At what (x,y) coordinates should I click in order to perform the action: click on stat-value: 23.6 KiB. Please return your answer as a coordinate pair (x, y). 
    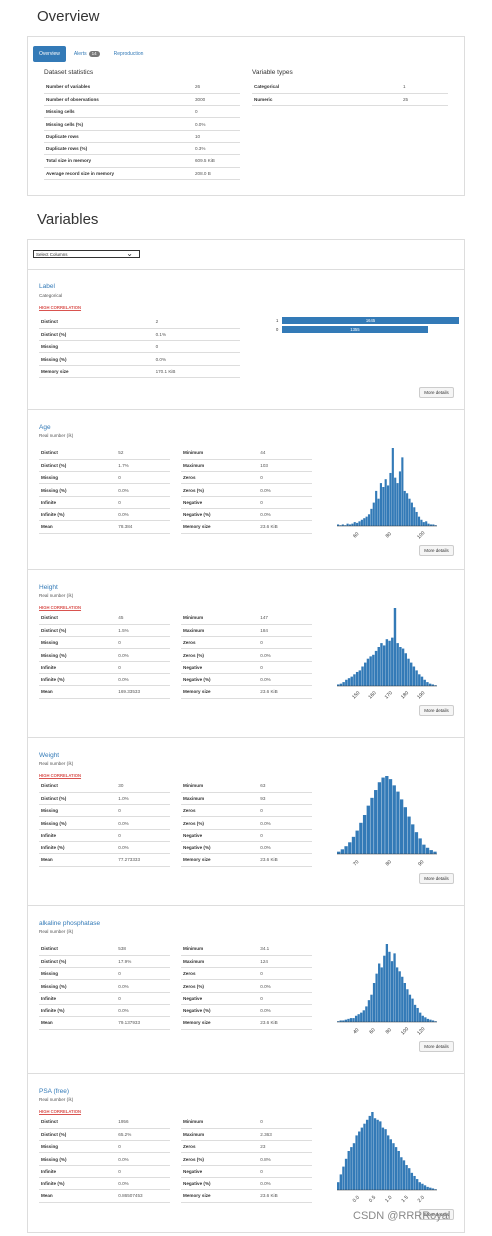
    Looking at the image, I should click on (285, 692).